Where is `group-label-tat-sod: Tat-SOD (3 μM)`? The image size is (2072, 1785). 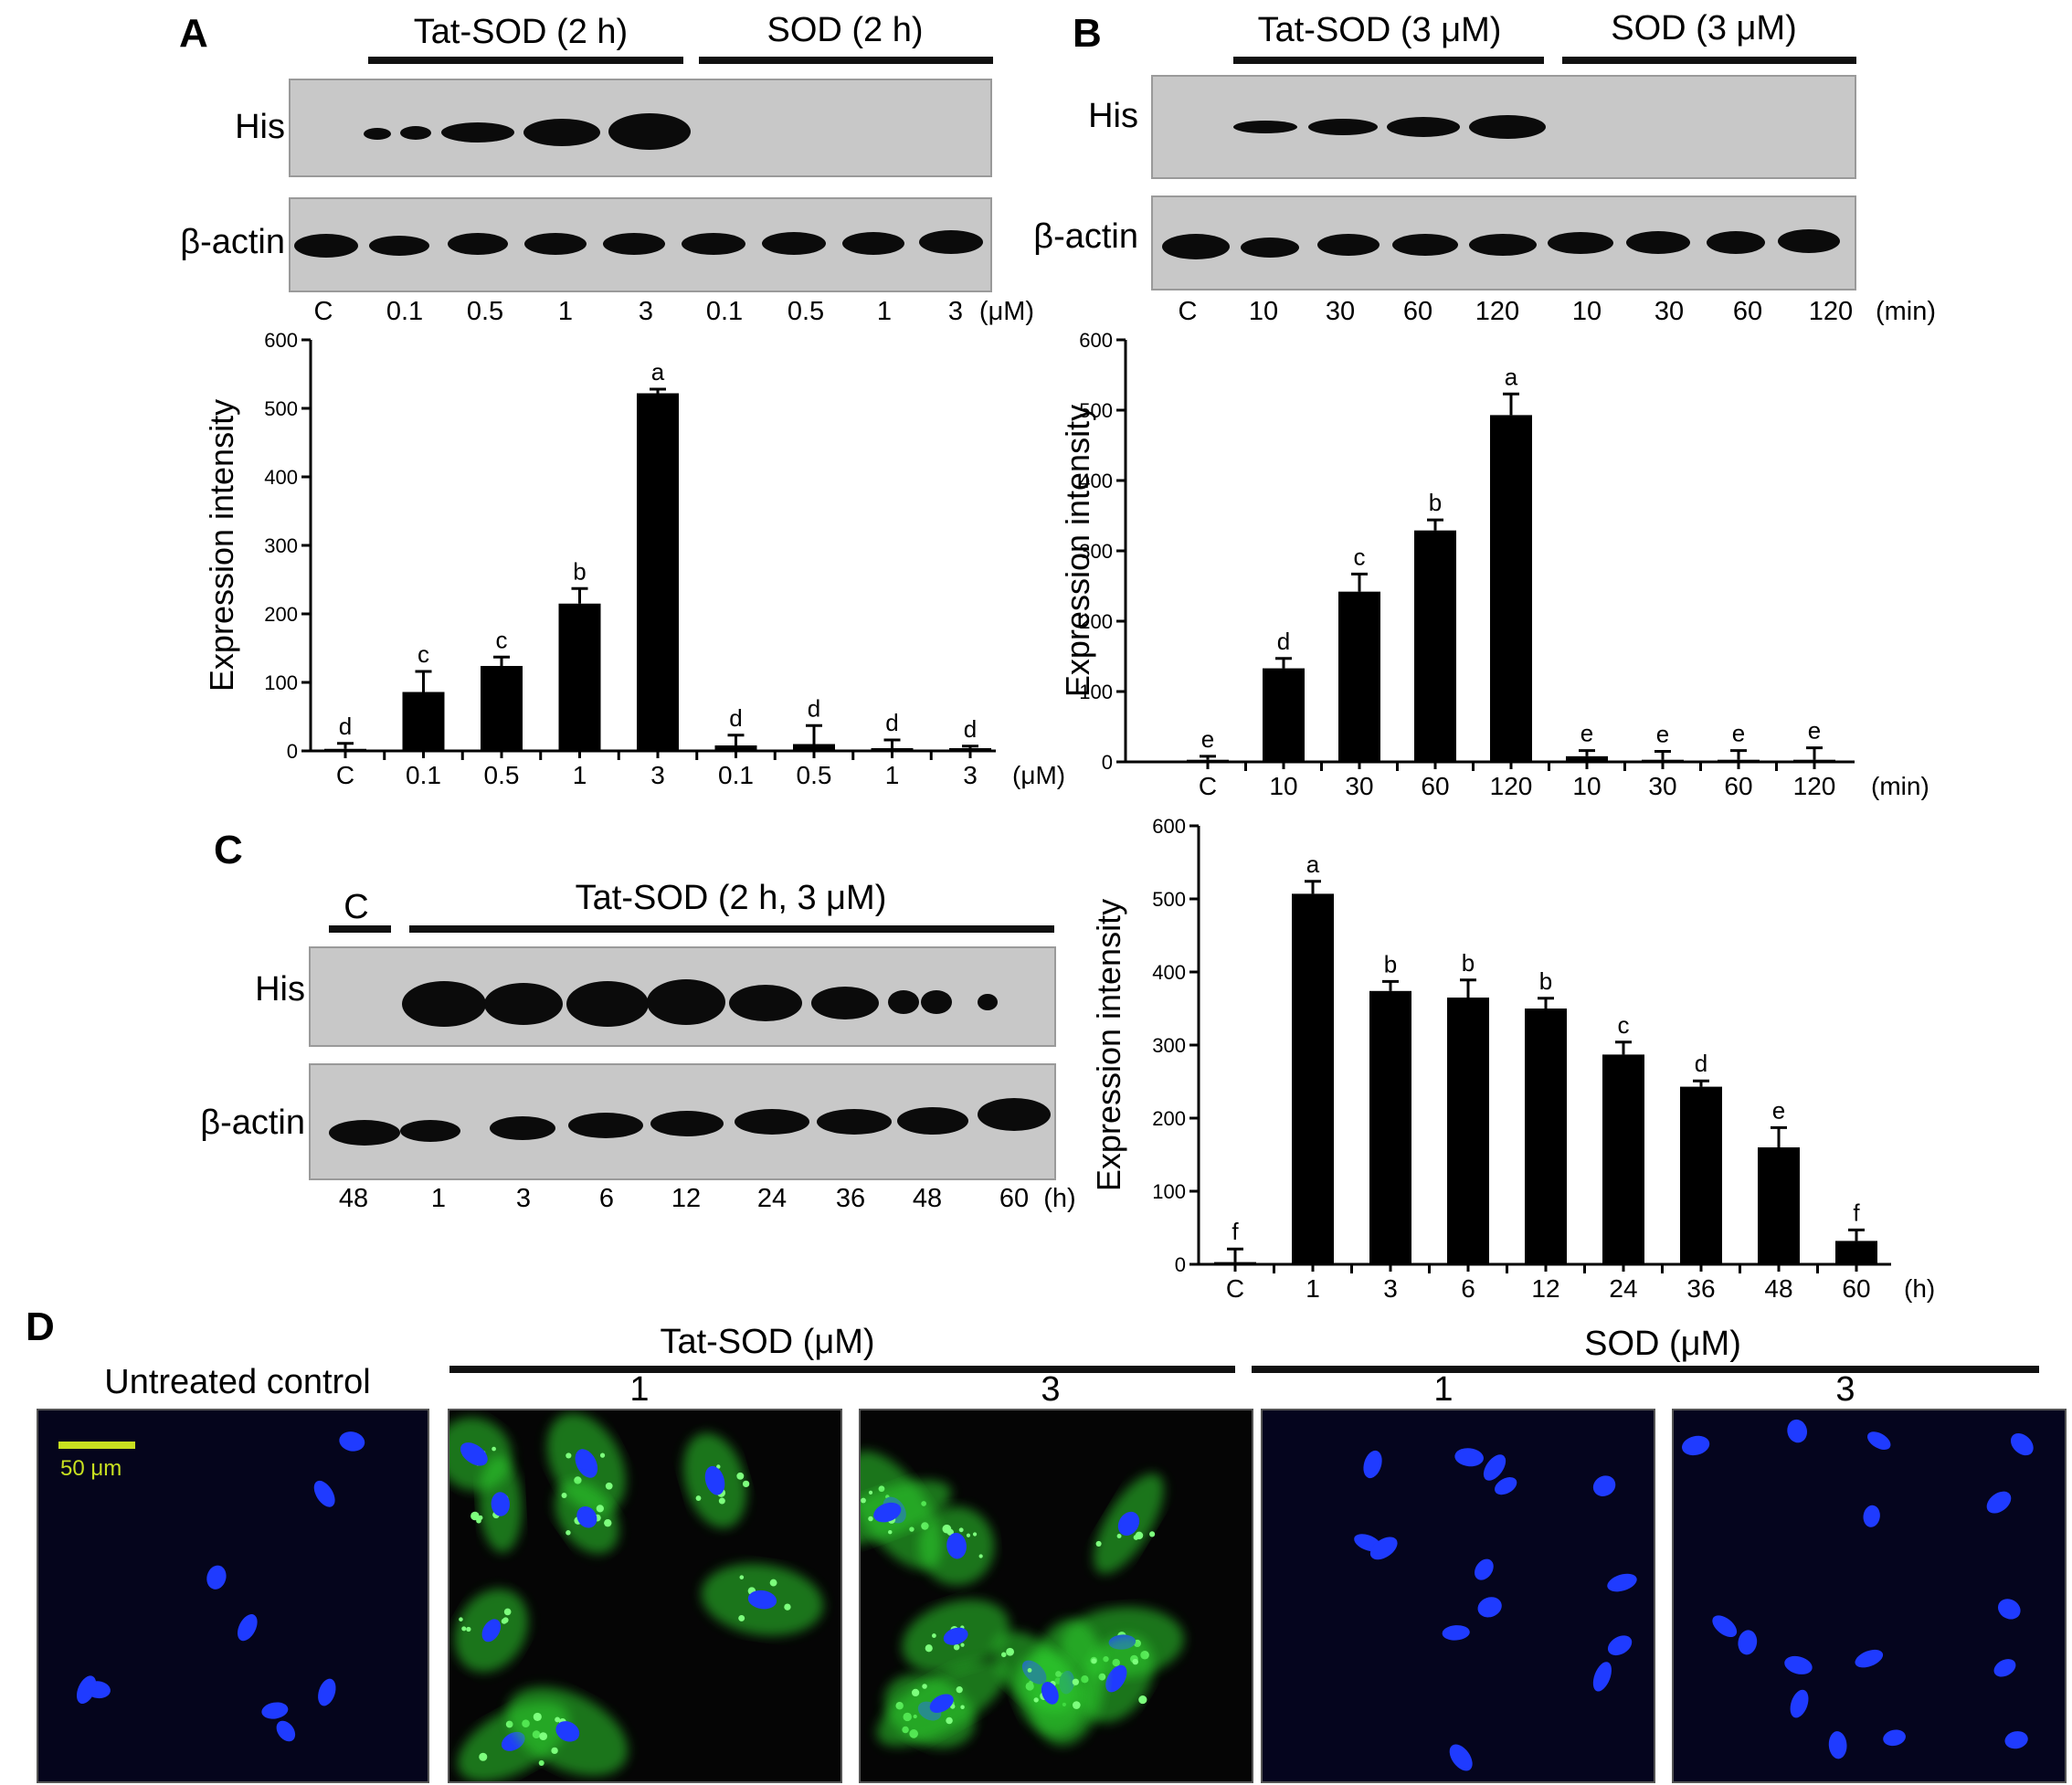
group-label-tat-sod: Tat-SOD (3 μM) is located at coordinates (1379, 30).